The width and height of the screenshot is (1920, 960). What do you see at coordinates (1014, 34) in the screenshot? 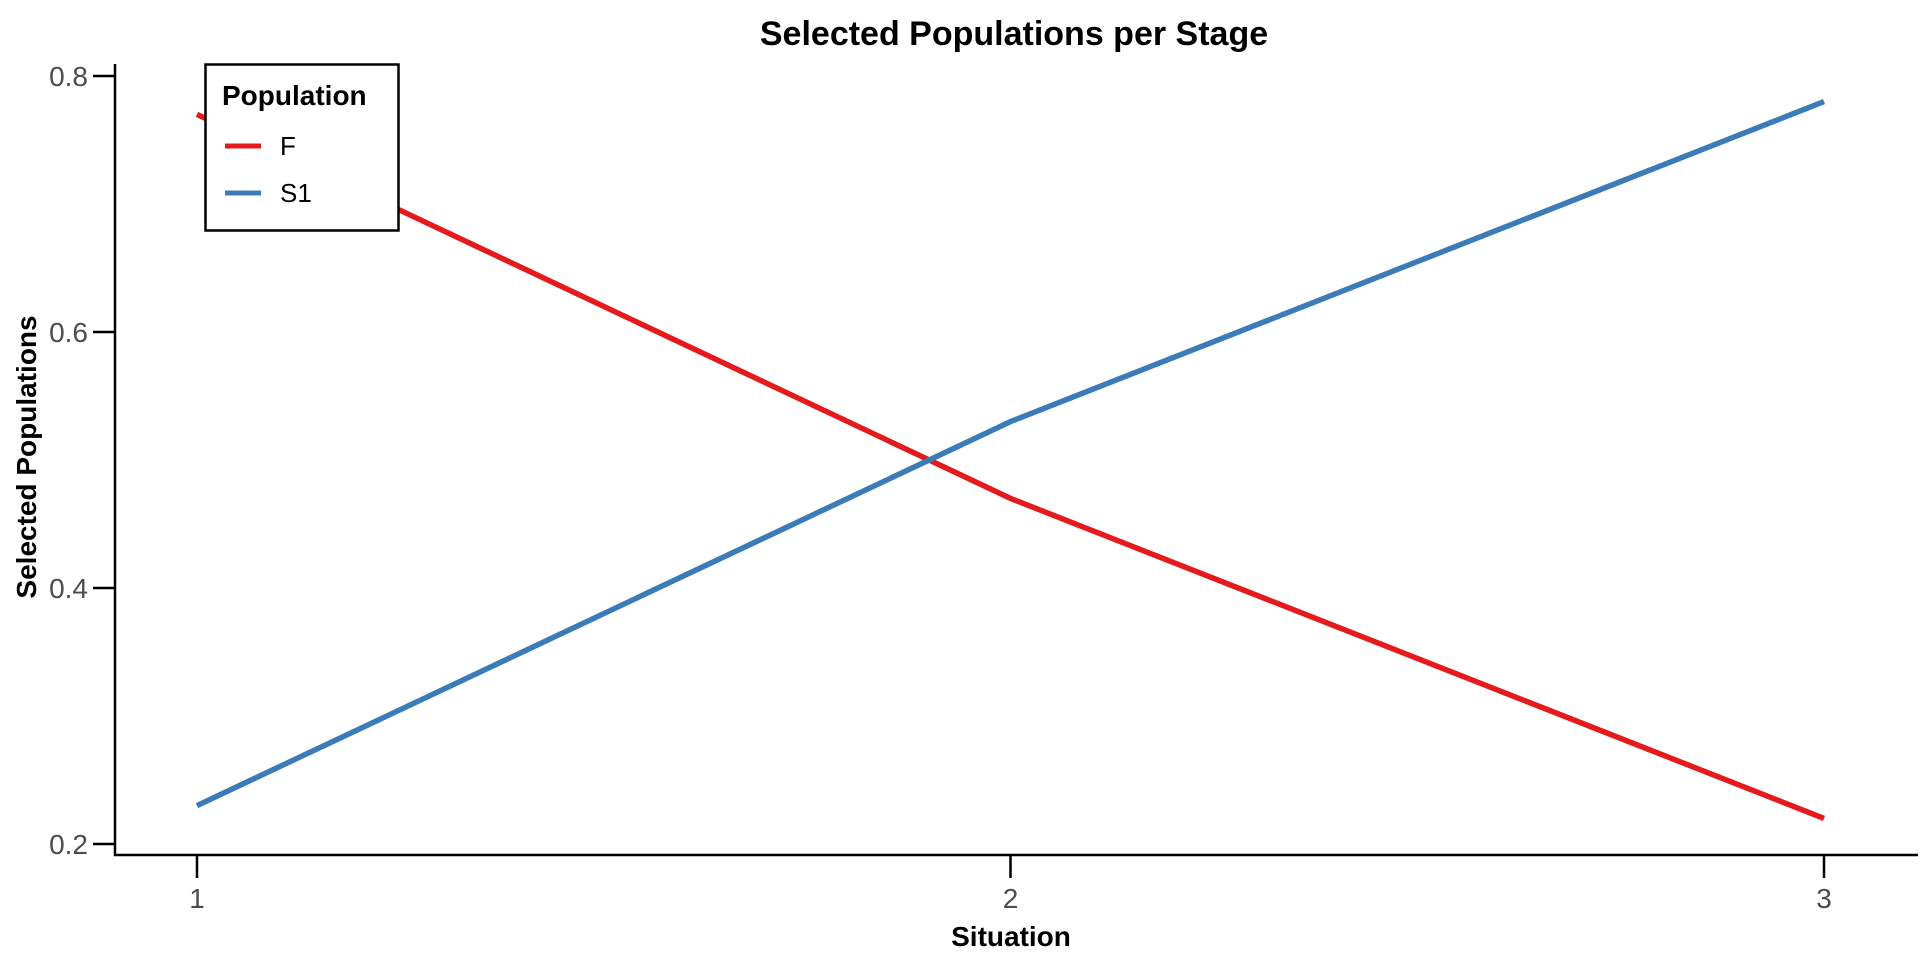
I see `chart-title: Selected Populations per Stage` at bounding box center [1014, 34].